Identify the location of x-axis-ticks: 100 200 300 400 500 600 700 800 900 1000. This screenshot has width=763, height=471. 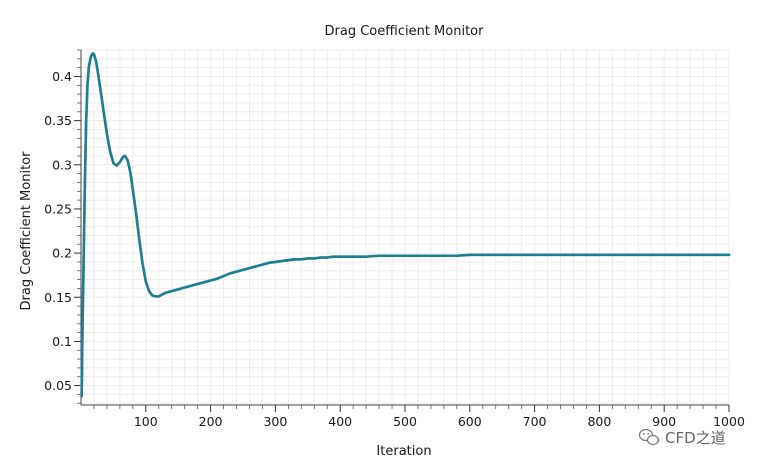
(419, 417).